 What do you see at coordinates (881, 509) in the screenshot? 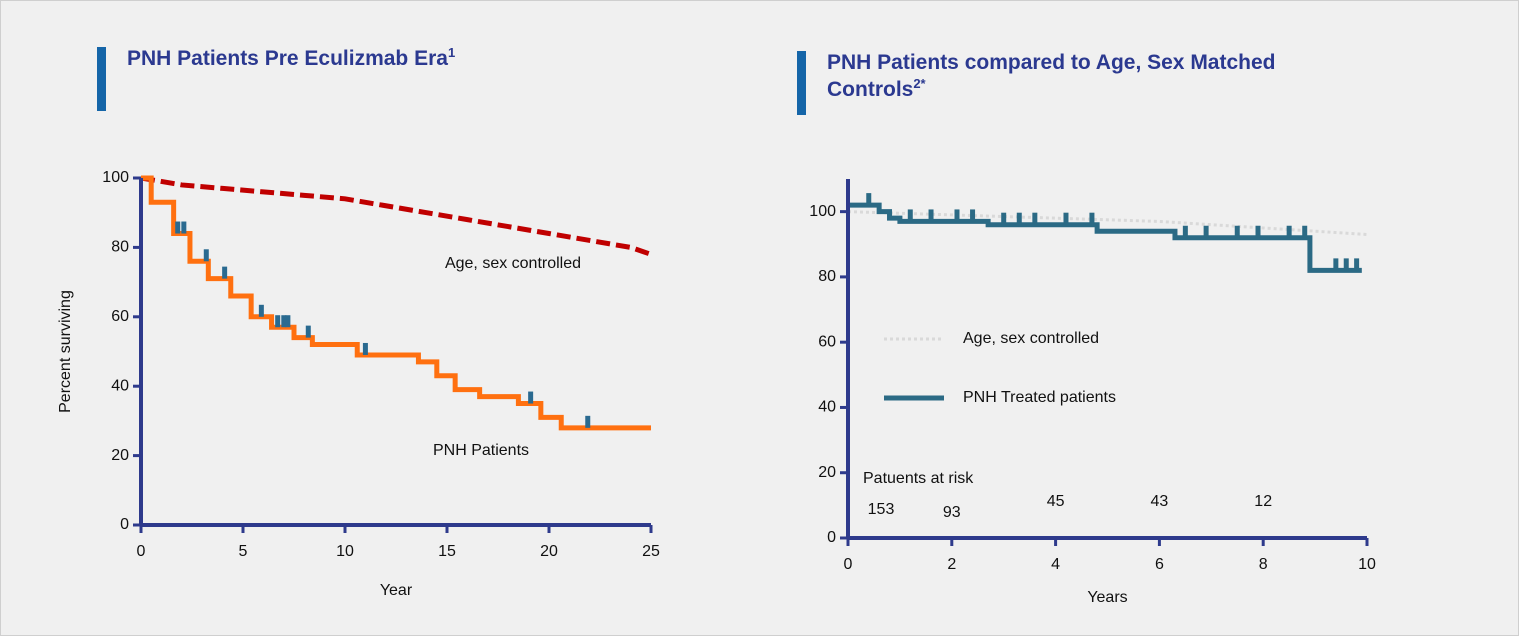
I see `at-risk-value: 153` at bounding box center [881, 509].